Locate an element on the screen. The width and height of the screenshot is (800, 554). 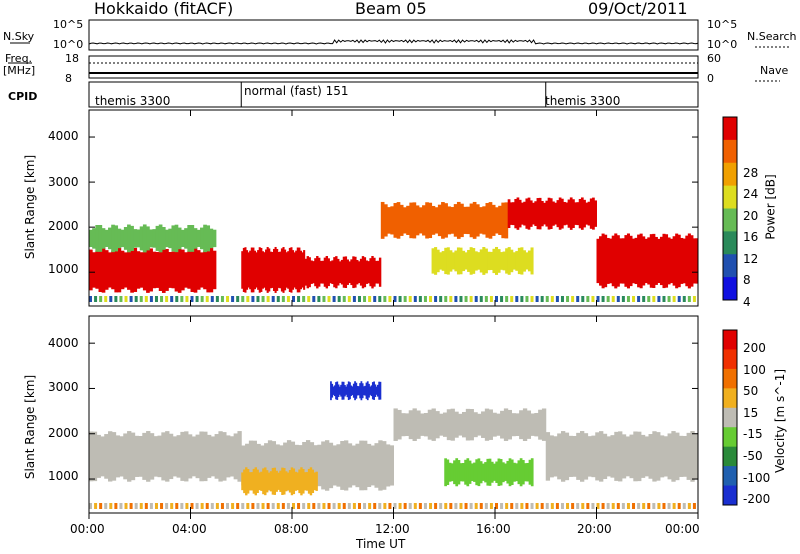
cpid-segment: normal (fast) 151 is located at coordinates (296, 91).